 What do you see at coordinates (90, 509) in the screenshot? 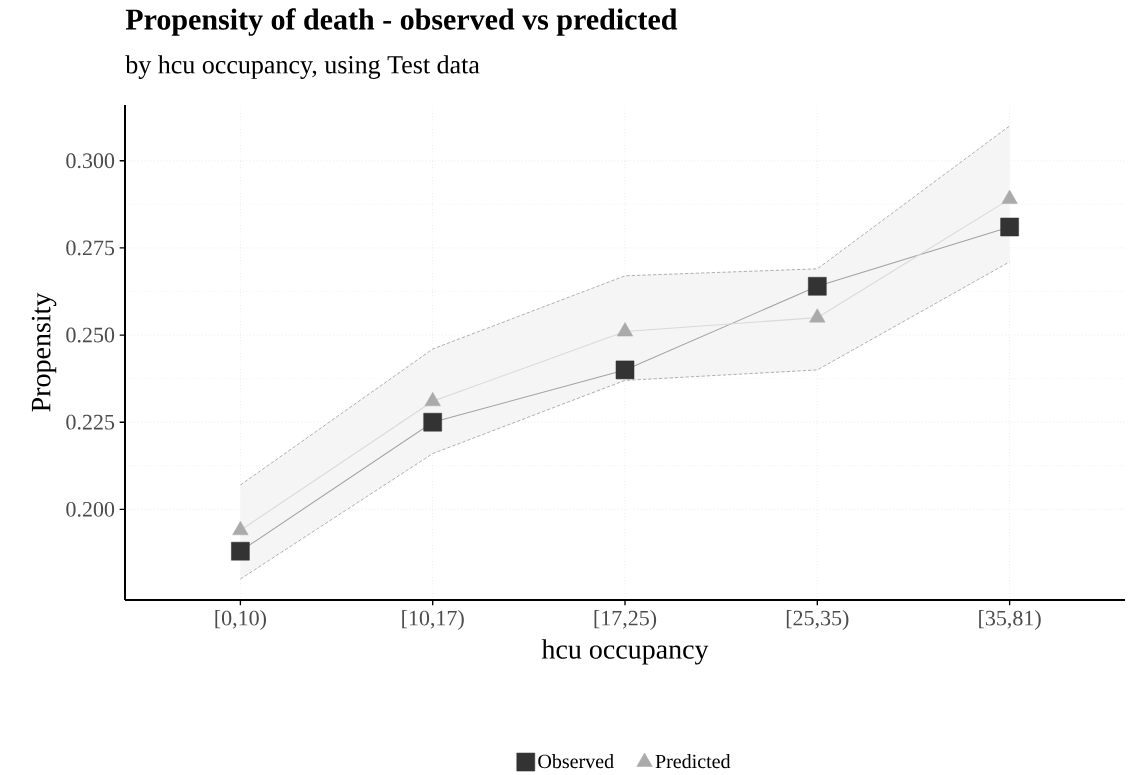
I see `y-tick-label: 0.200` at bounding box center [90, 509].